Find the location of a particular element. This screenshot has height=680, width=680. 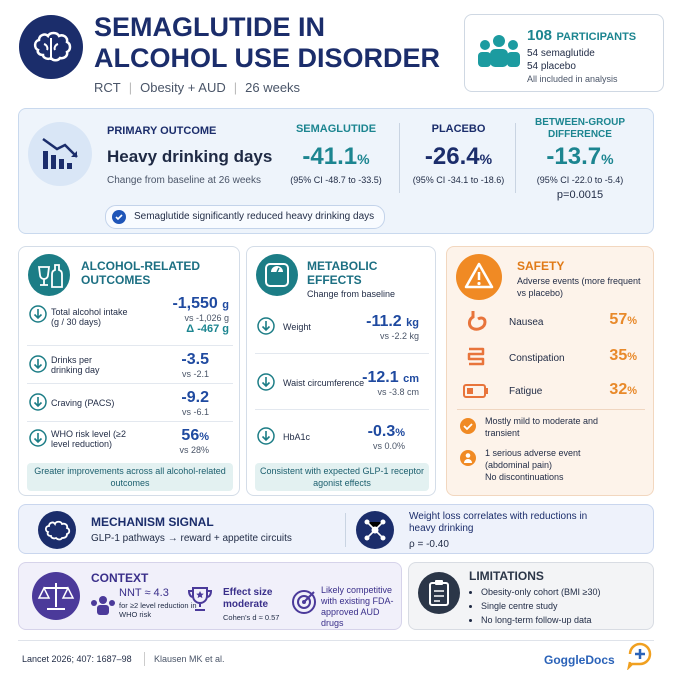

scales-icon is located at coordinates (56, 596).